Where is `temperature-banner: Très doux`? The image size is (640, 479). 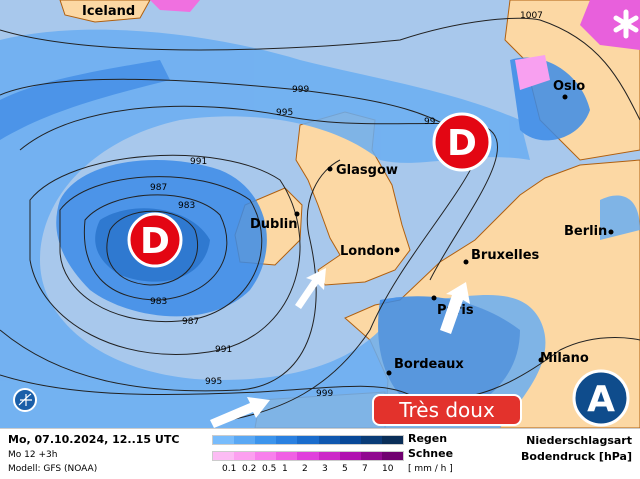
temperature-banner: Très doux is located at coordinates (447, 410).